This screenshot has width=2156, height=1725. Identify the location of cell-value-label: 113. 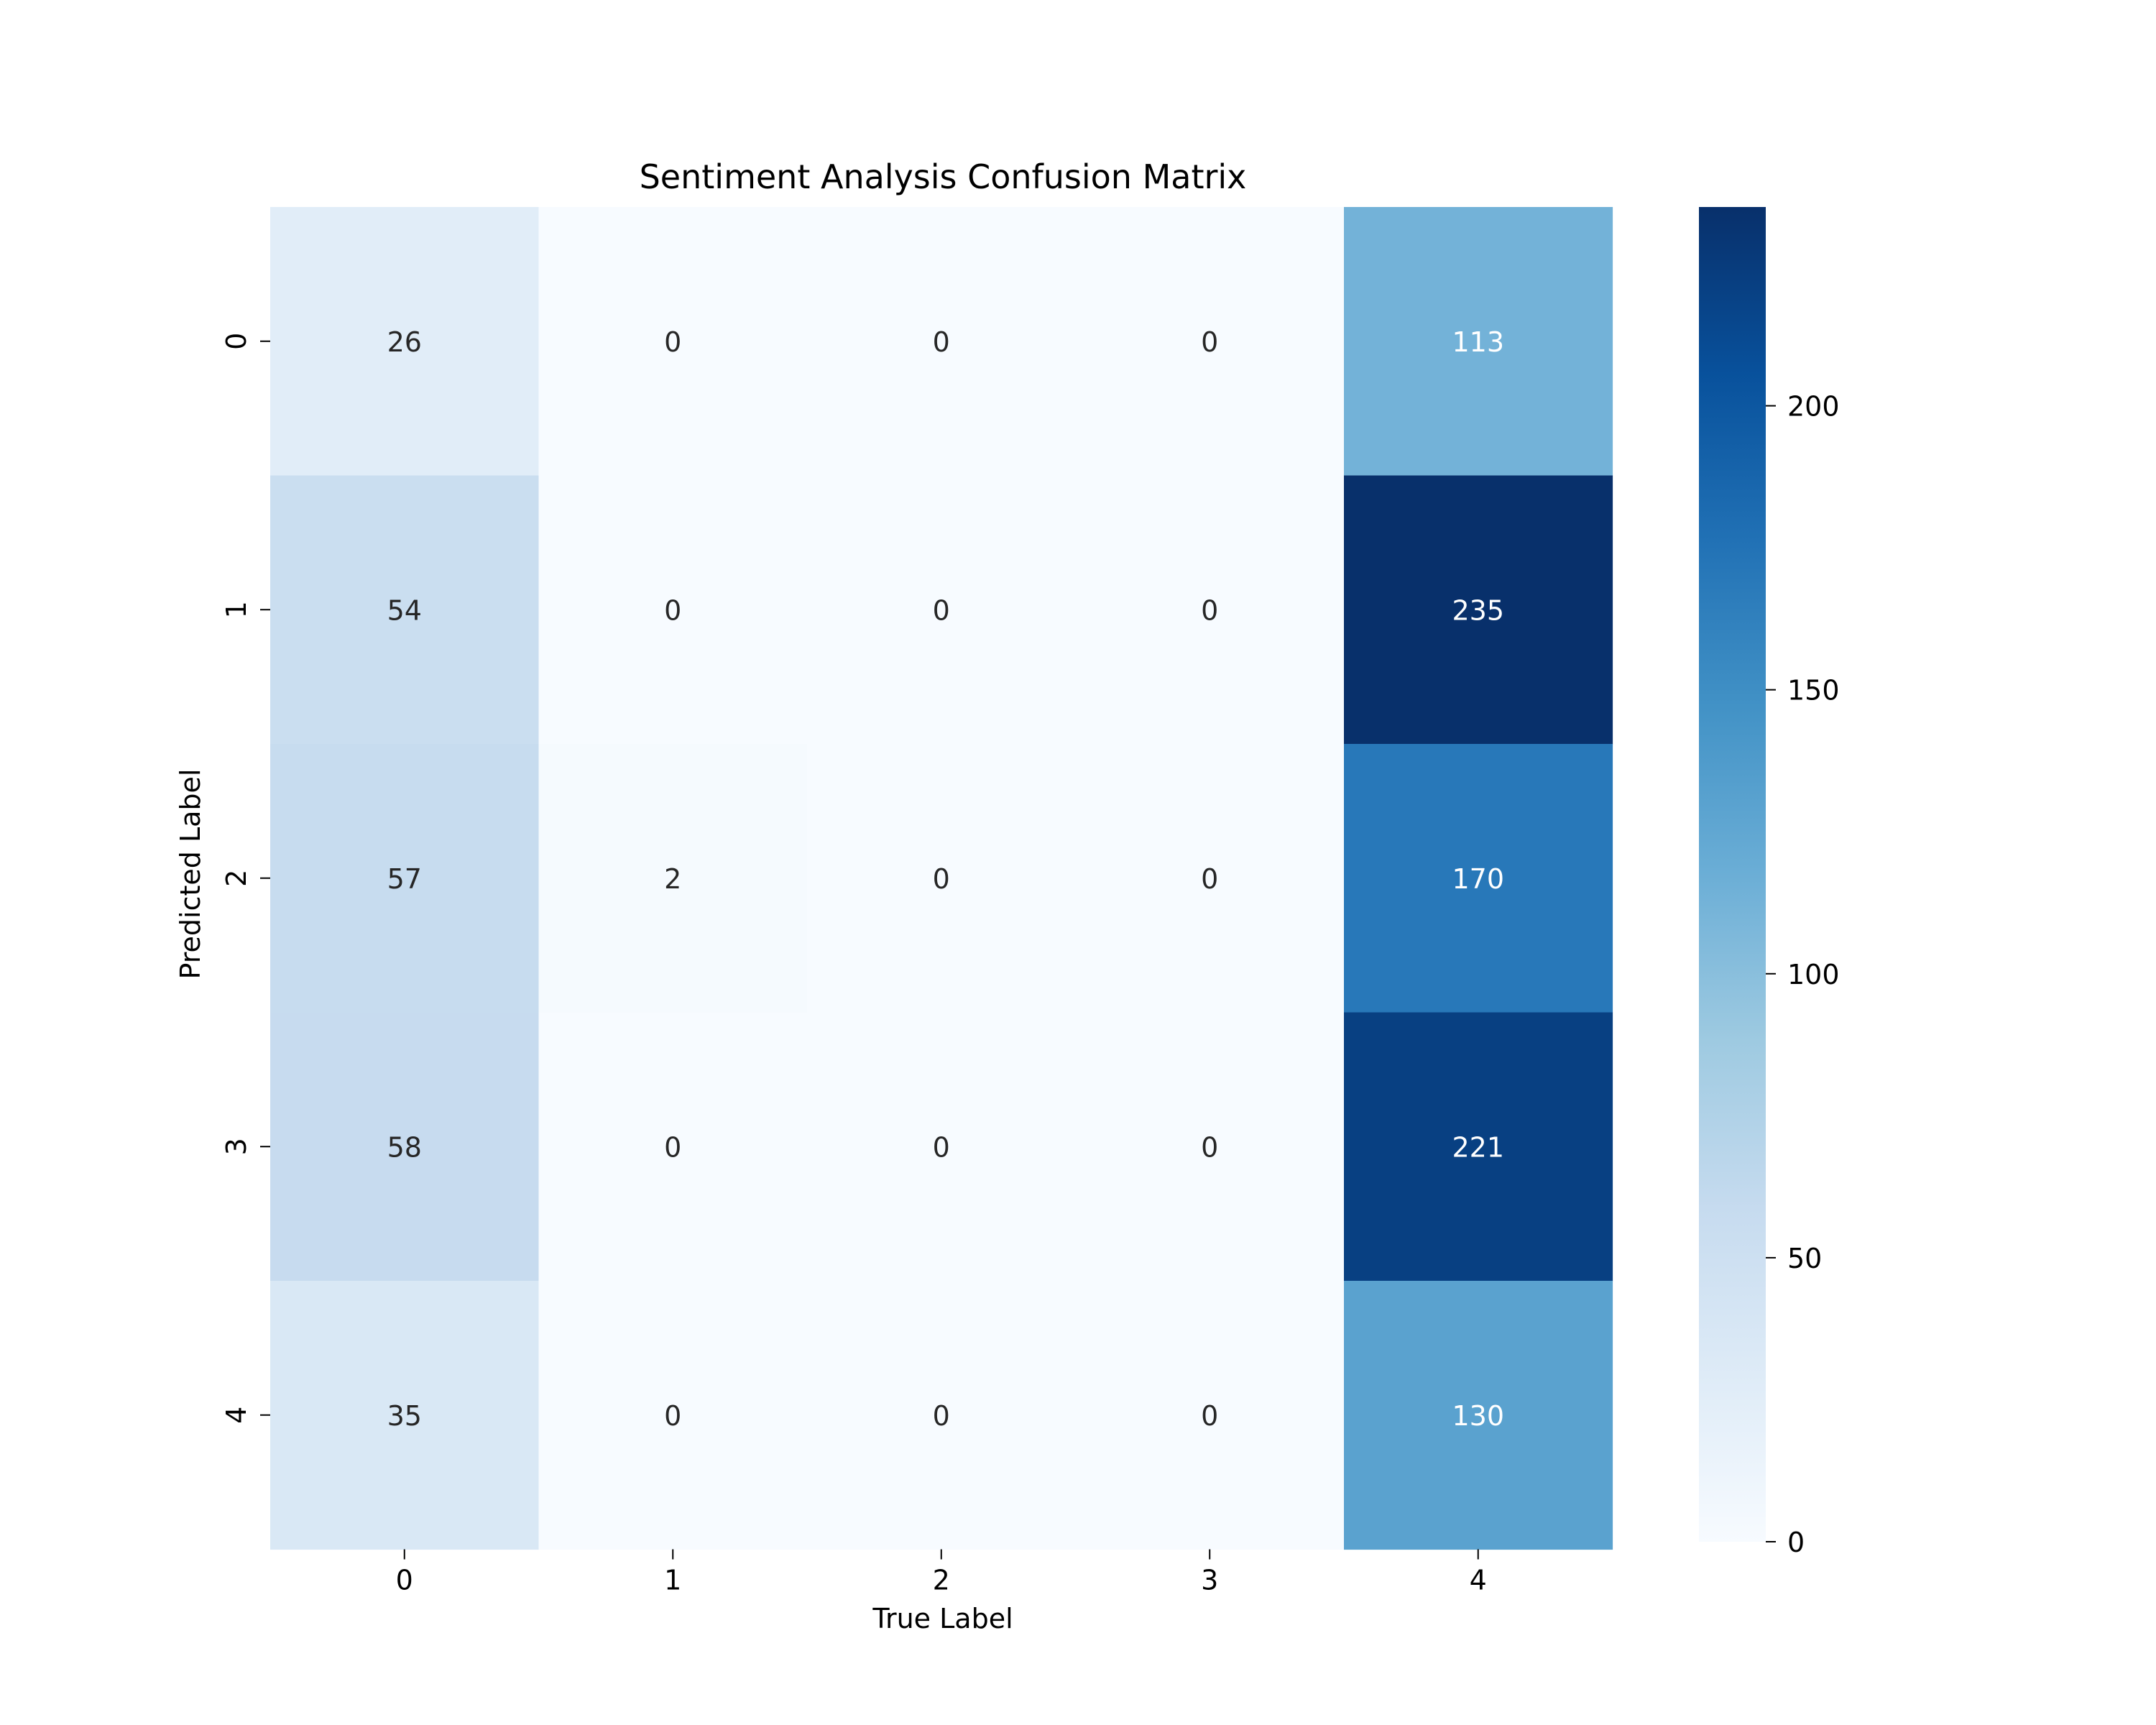
(1478, 342).